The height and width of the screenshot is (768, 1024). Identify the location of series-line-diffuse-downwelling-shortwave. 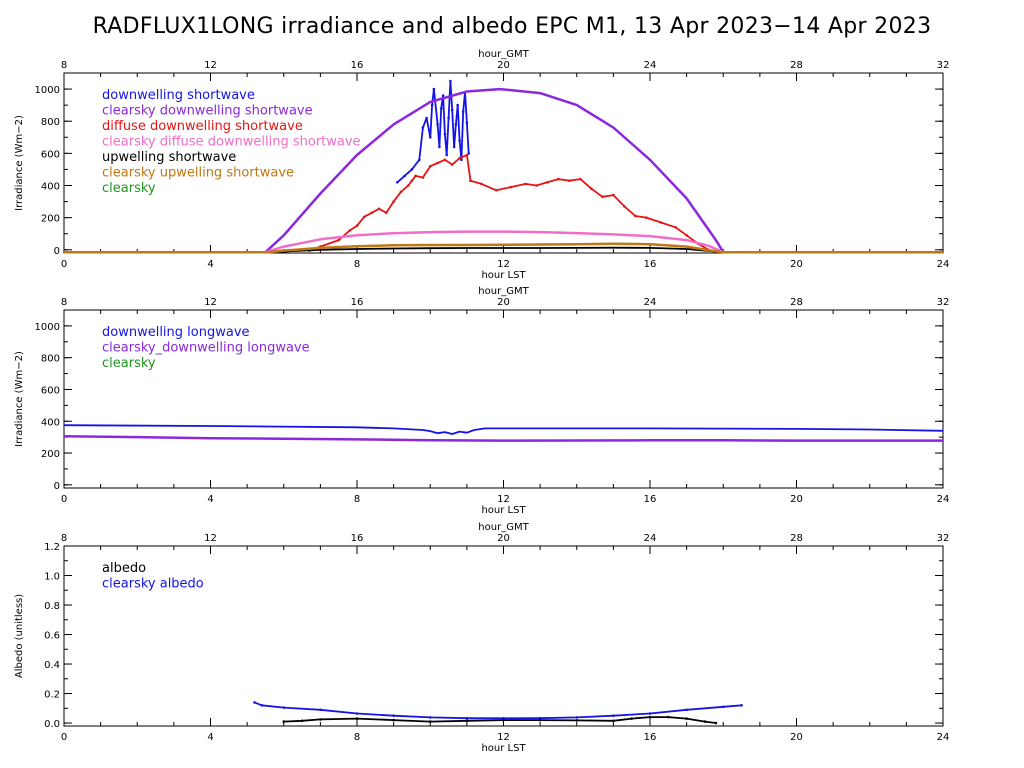
(509, 203).